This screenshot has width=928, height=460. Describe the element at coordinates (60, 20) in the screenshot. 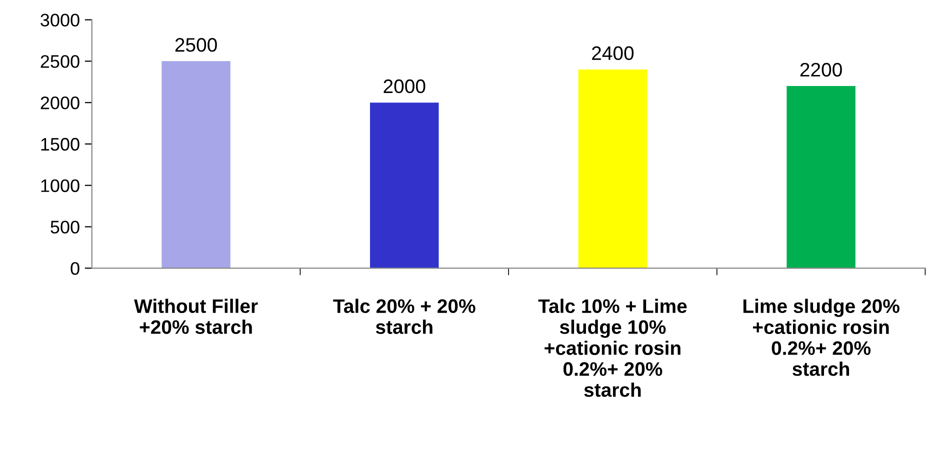

I see `y-tick-label: 3000` at that location.